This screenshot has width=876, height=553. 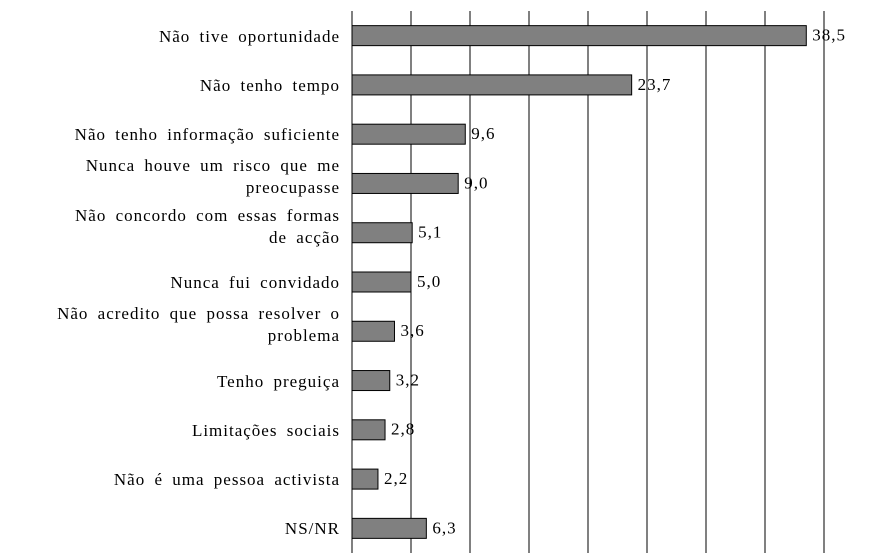 I want to click on y-tick-label: Limitações sociais, so click(x=265, y=430).